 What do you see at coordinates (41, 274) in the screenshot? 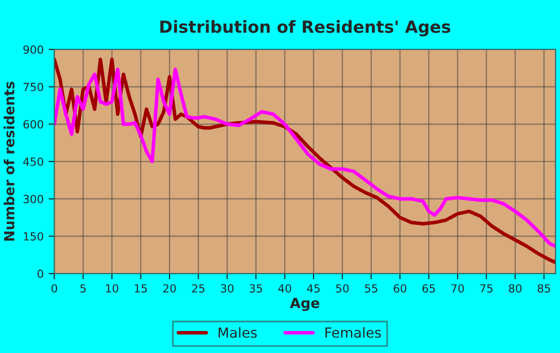
I see `y-tick-label: 0` at bounding box center [41, 274].